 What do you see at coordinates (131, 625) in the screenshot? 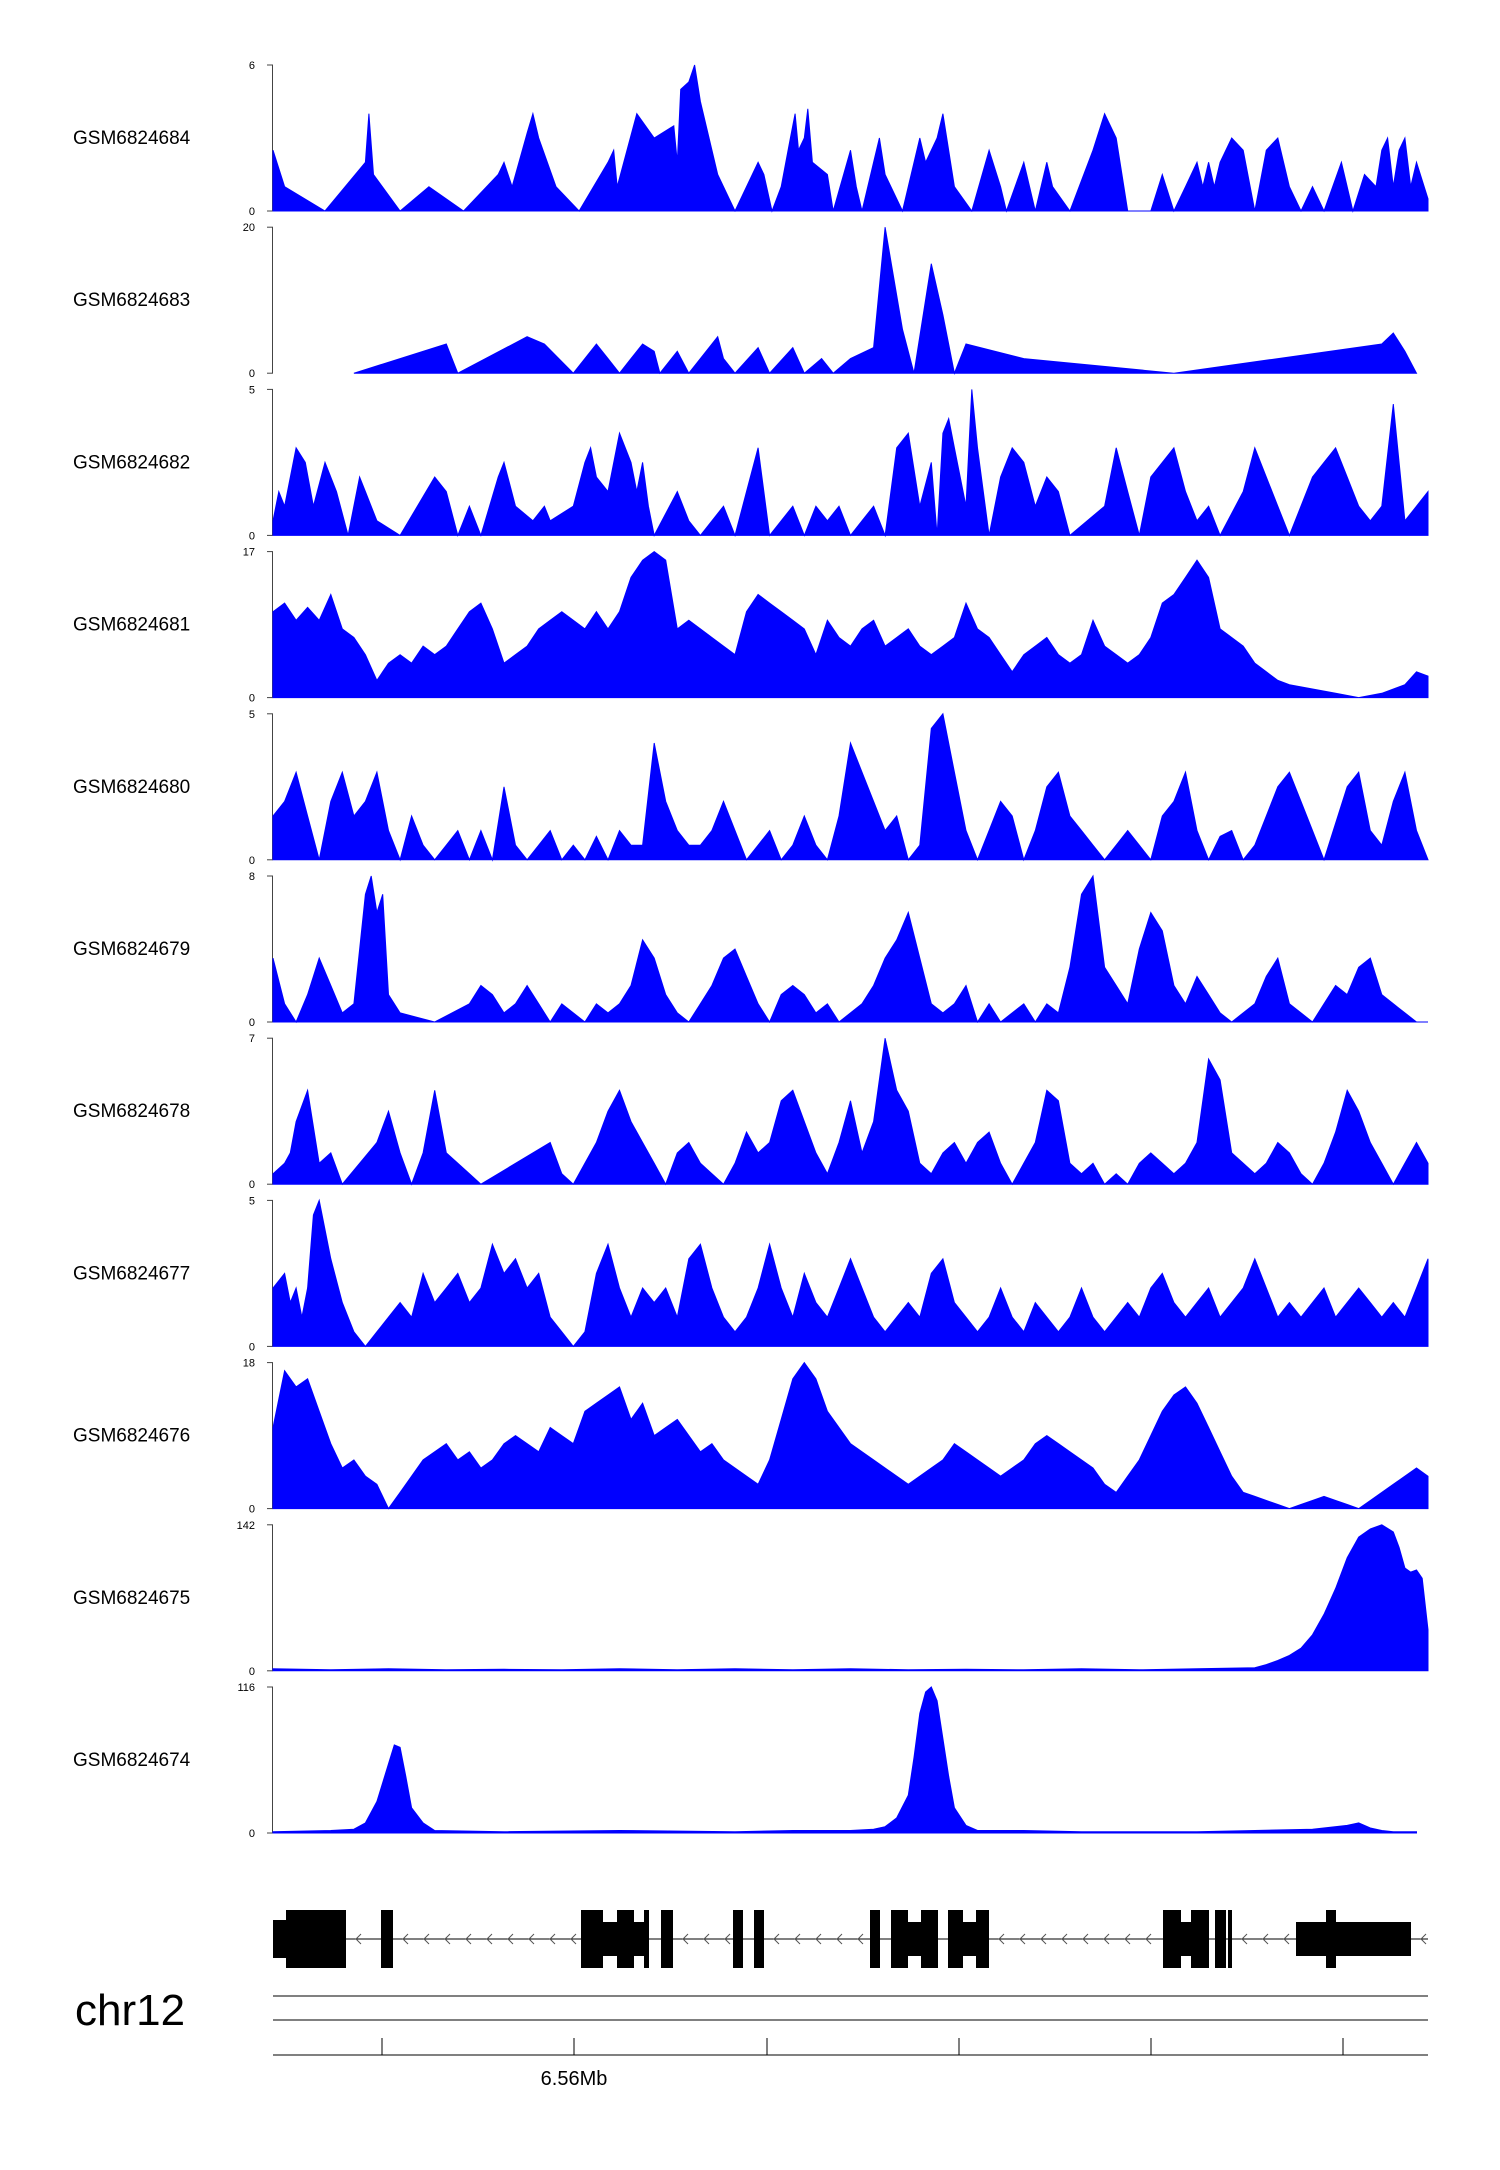
I see `track-sample-label: GSM6824681` at bounding box center [131, 625].